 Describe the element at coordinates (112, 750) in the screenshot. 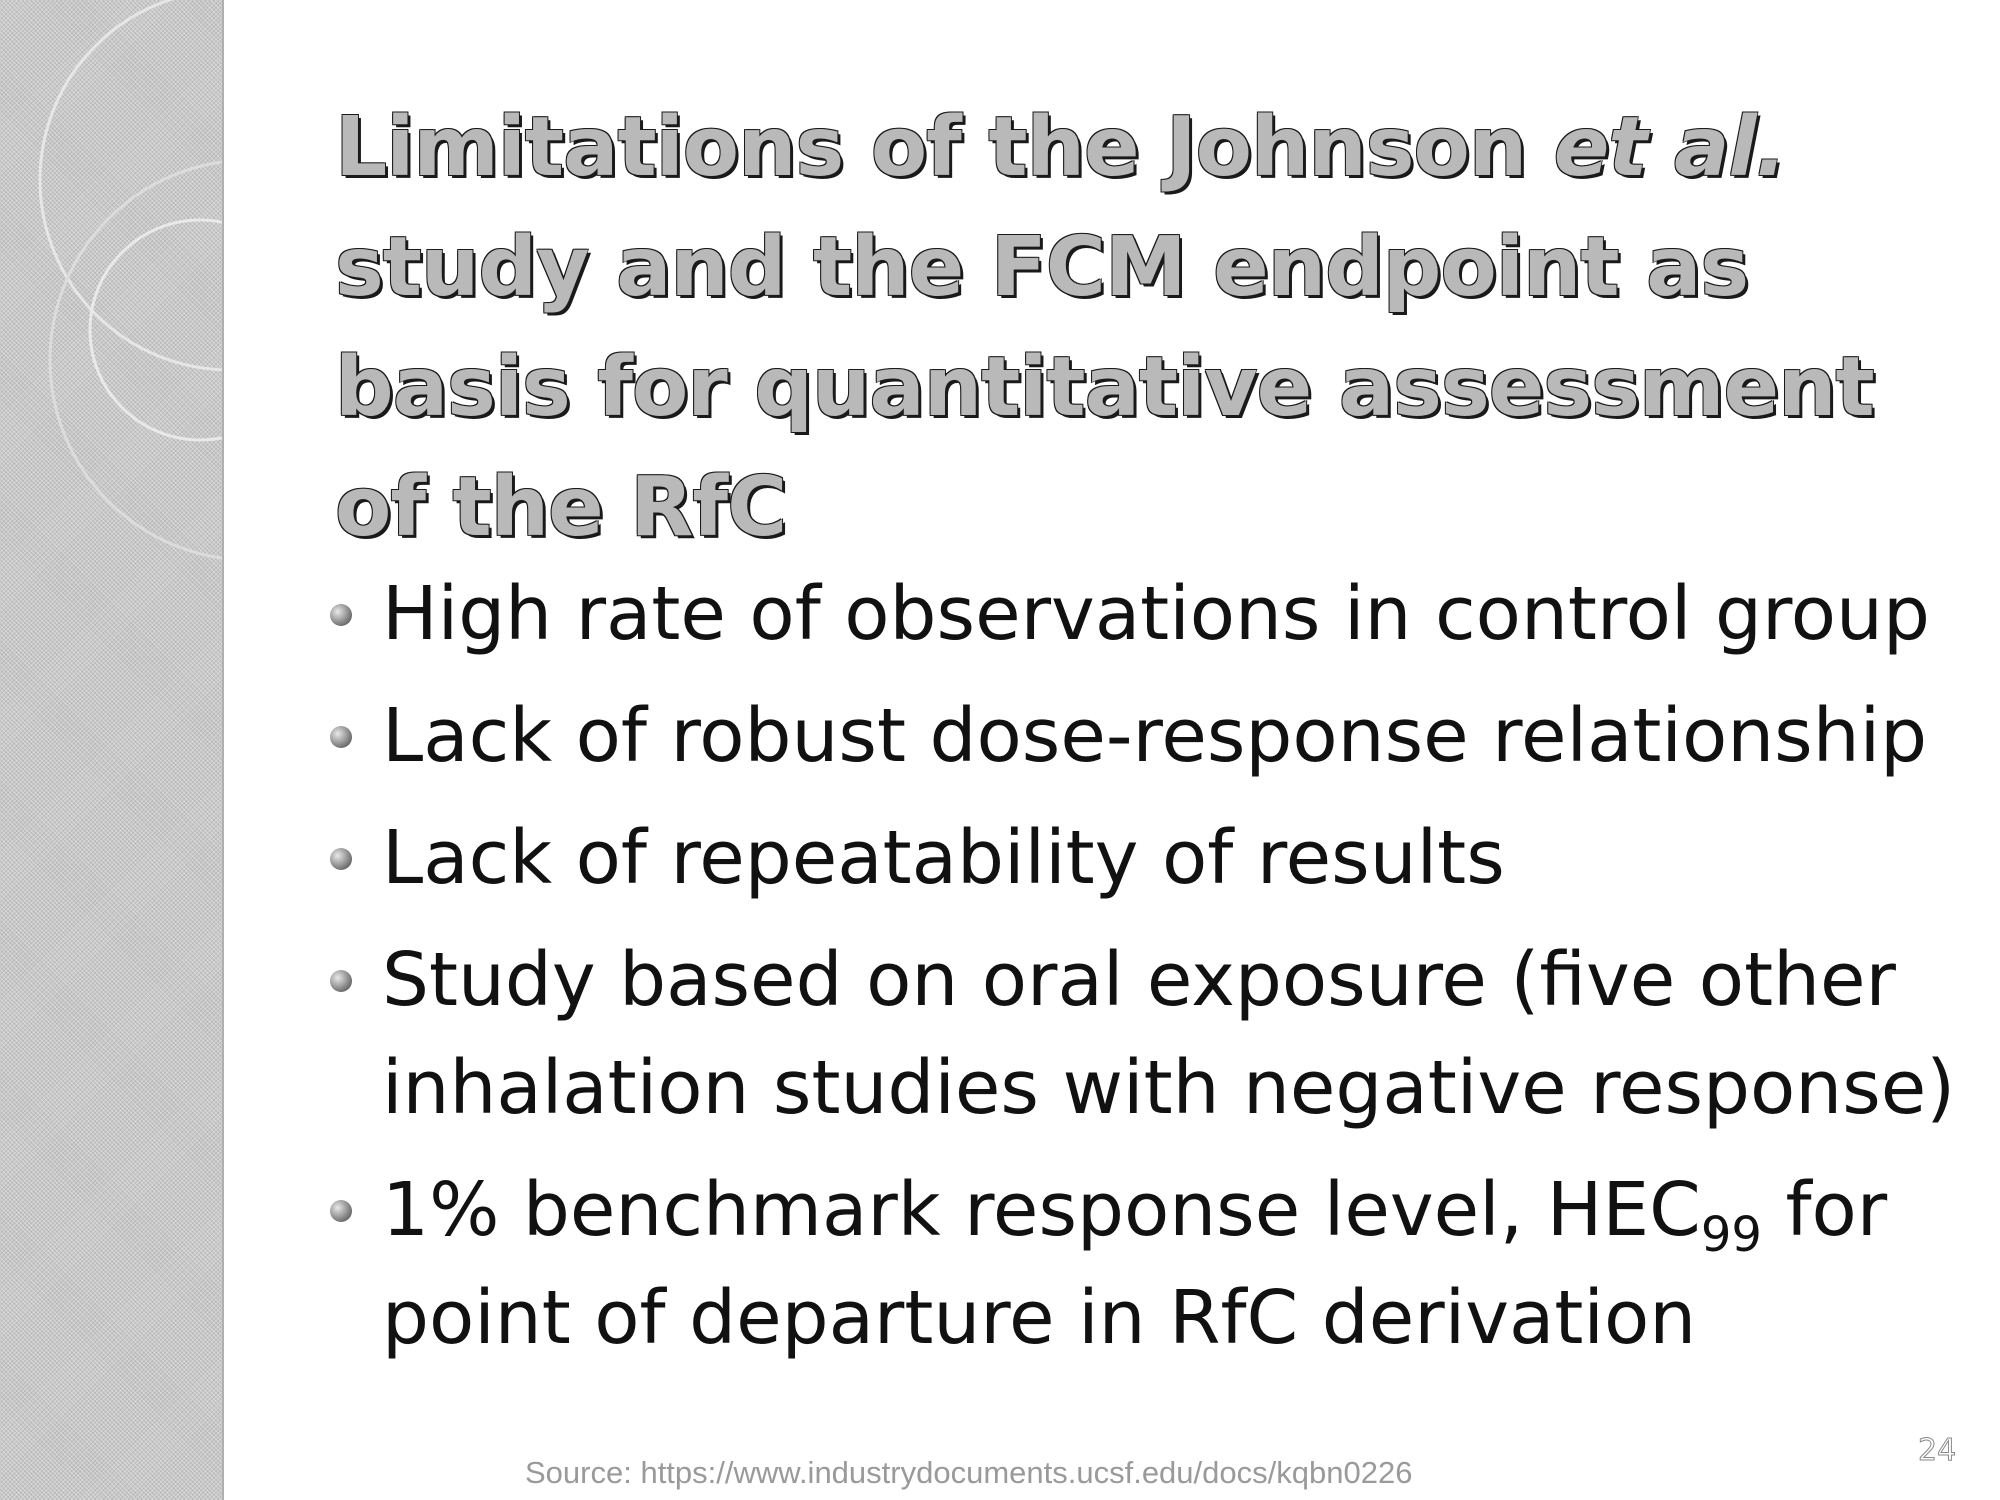

I see `decorative-sidebar` at that location.